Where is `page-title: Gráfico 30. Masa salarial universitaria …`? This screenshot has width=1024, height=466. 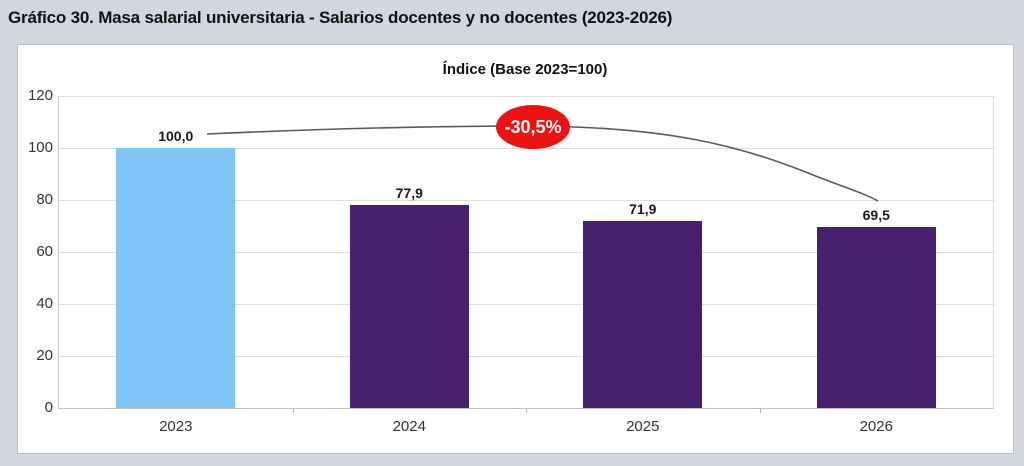
page-title: Gráfico 30. Masa salarial universitaria … is located at coordinates (340, 17).